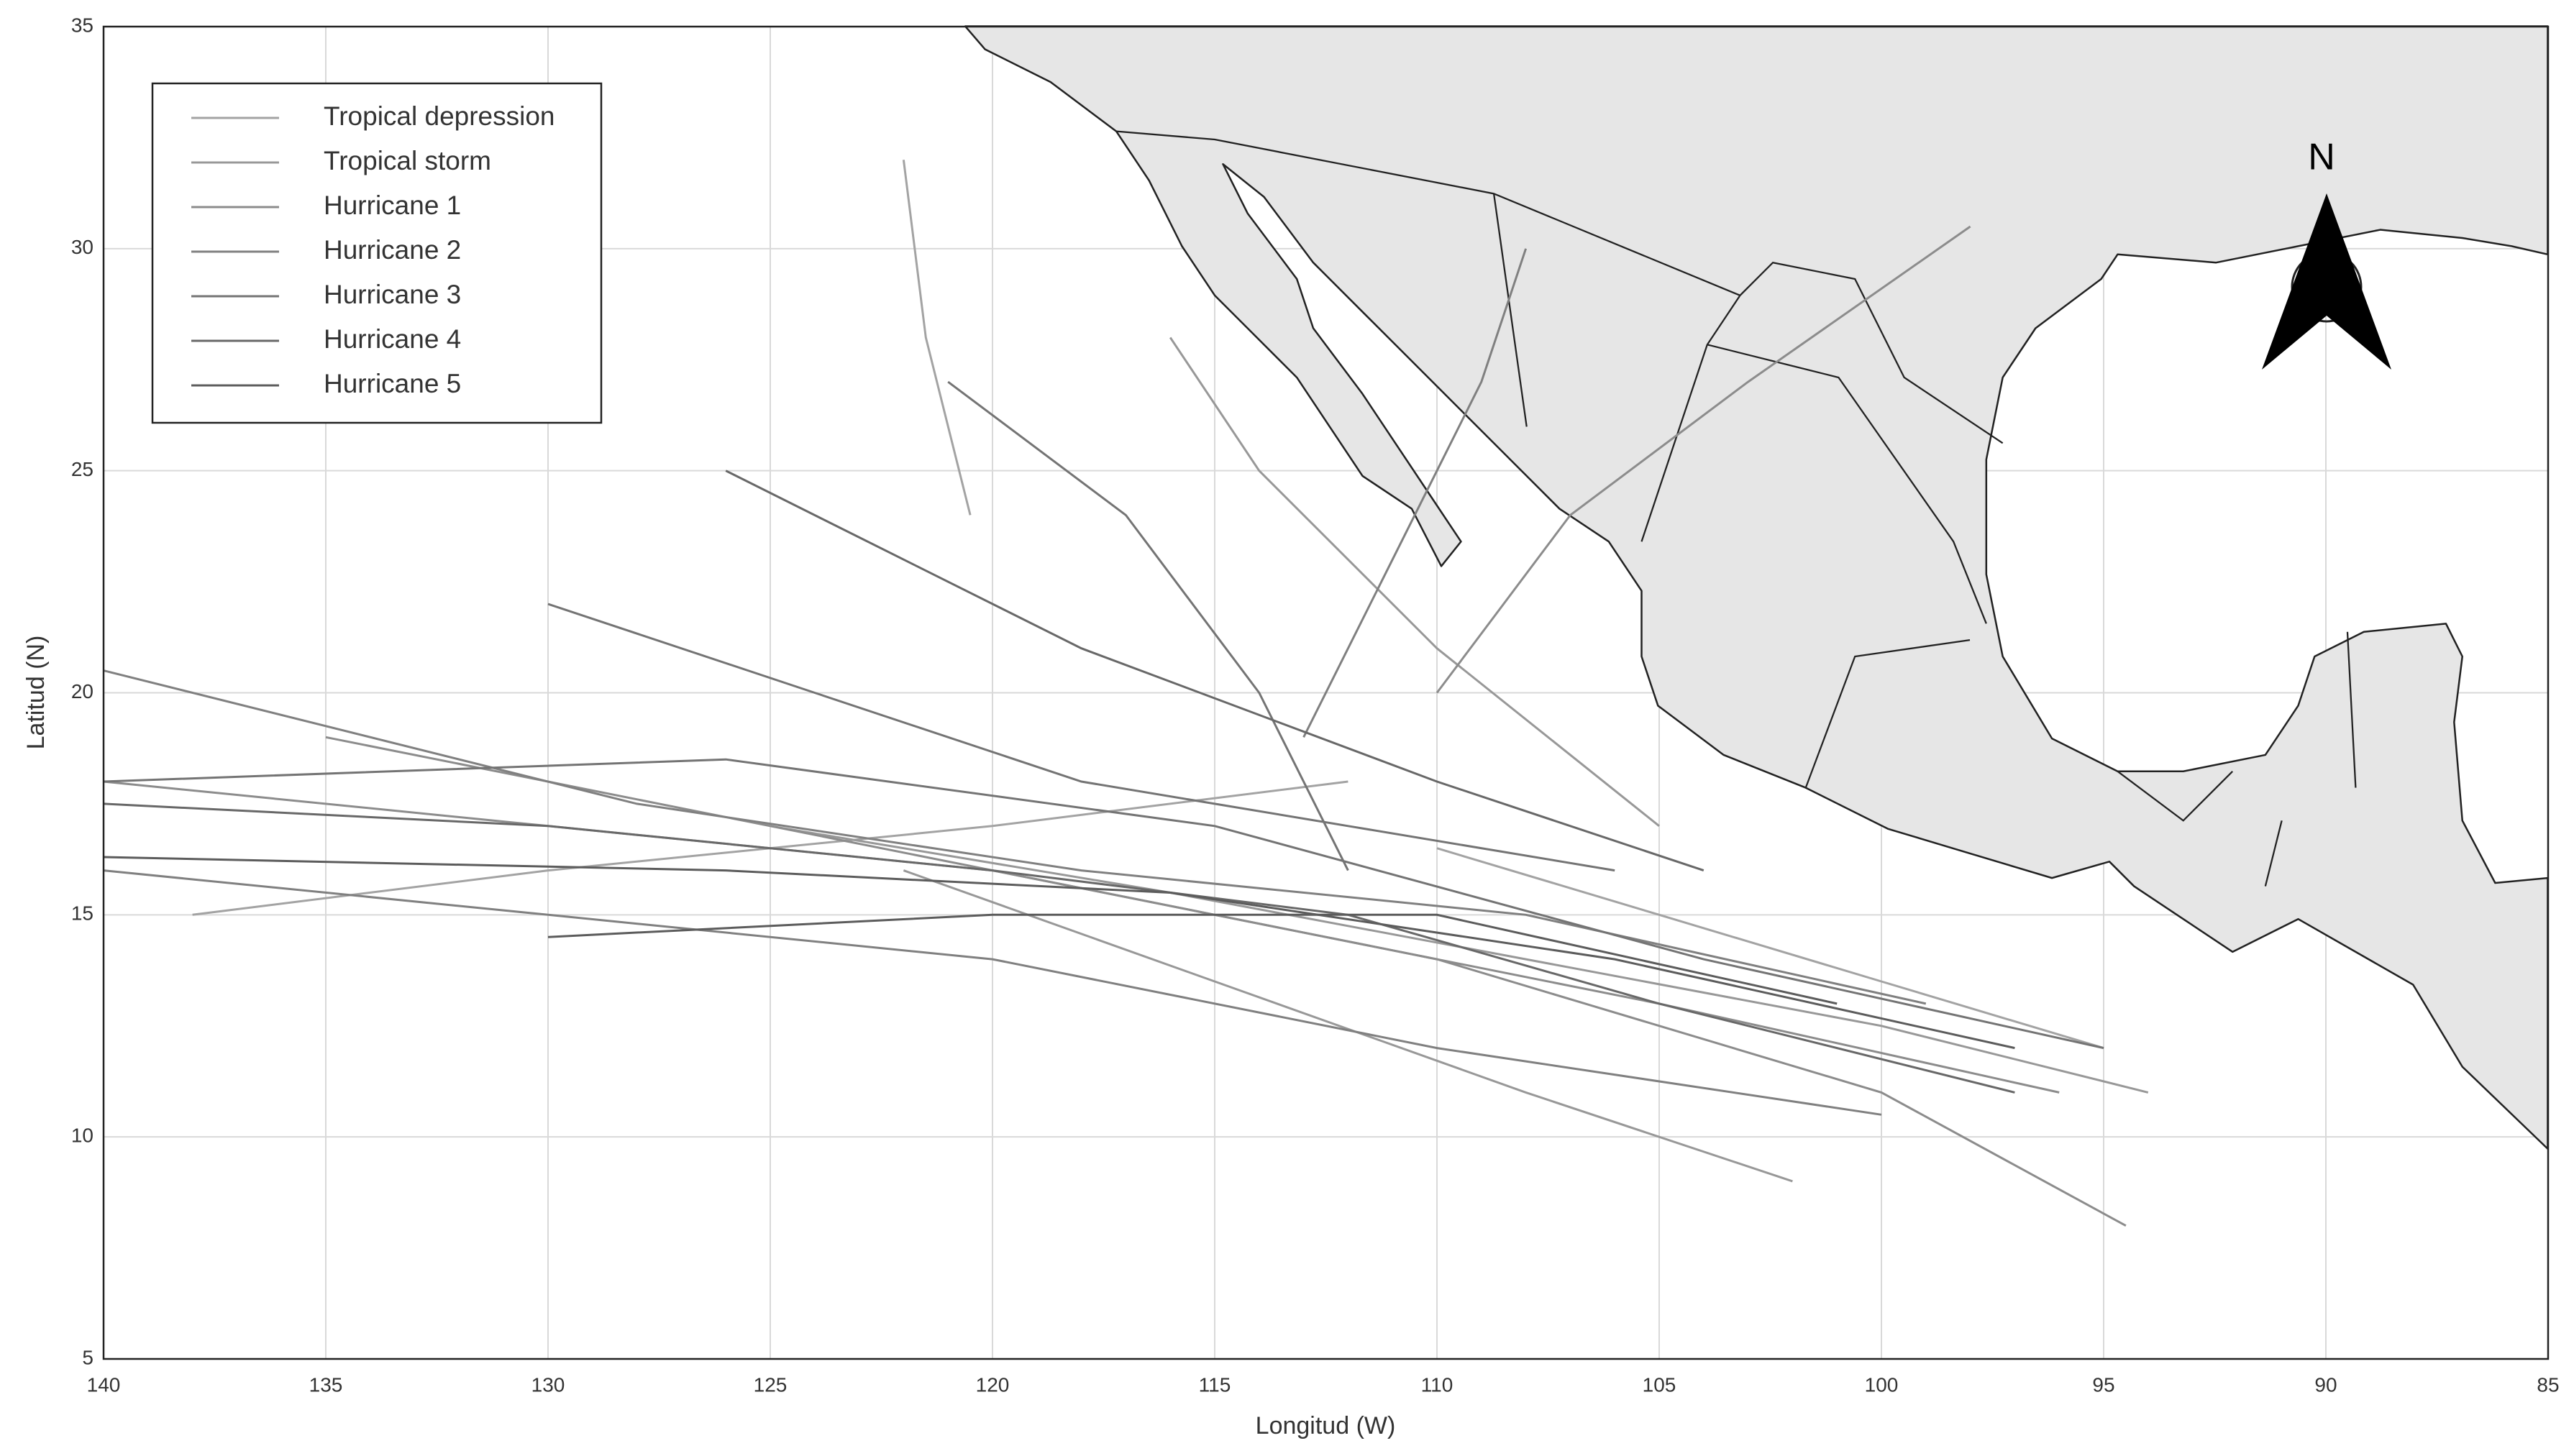 The height and width of the screenshot is (1456, 2574). What do you see at coordinates (2325, 1384) in the screenshot?
I see `x-tick-label: 90` at bounding box center [2325, 1384].